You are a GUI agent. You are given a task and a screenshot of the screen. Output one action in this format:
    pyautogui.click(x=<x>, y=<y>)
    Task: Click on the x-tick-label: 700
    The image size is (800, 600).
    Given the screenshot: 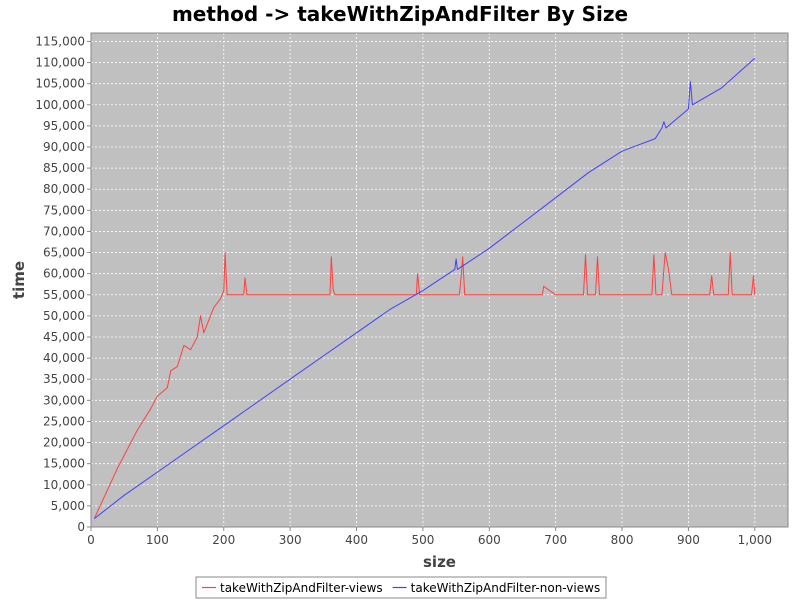 What is the action you would take?
    pyautogui.click(x=555, y=540)
    